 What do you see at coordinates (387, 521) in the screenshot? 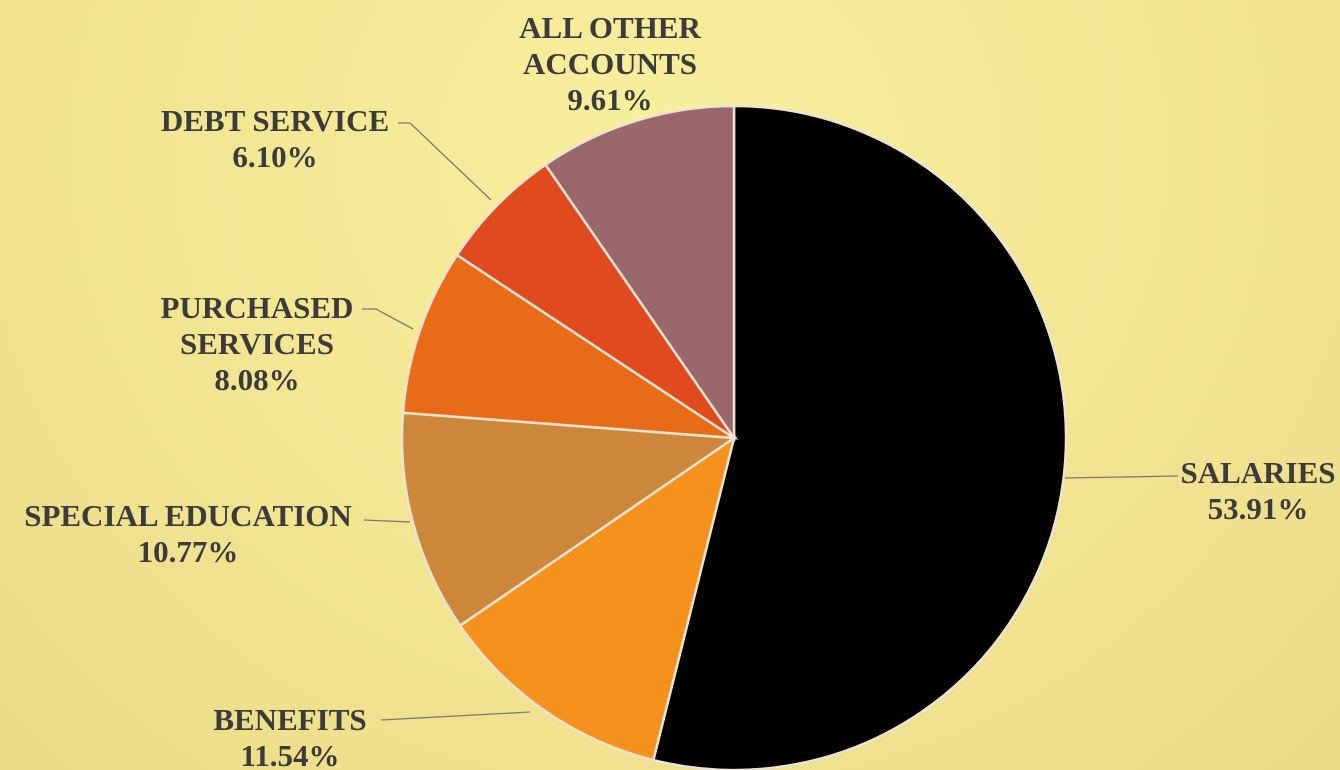
I see `leader-line-special-education` at bounding box center [387, 521].